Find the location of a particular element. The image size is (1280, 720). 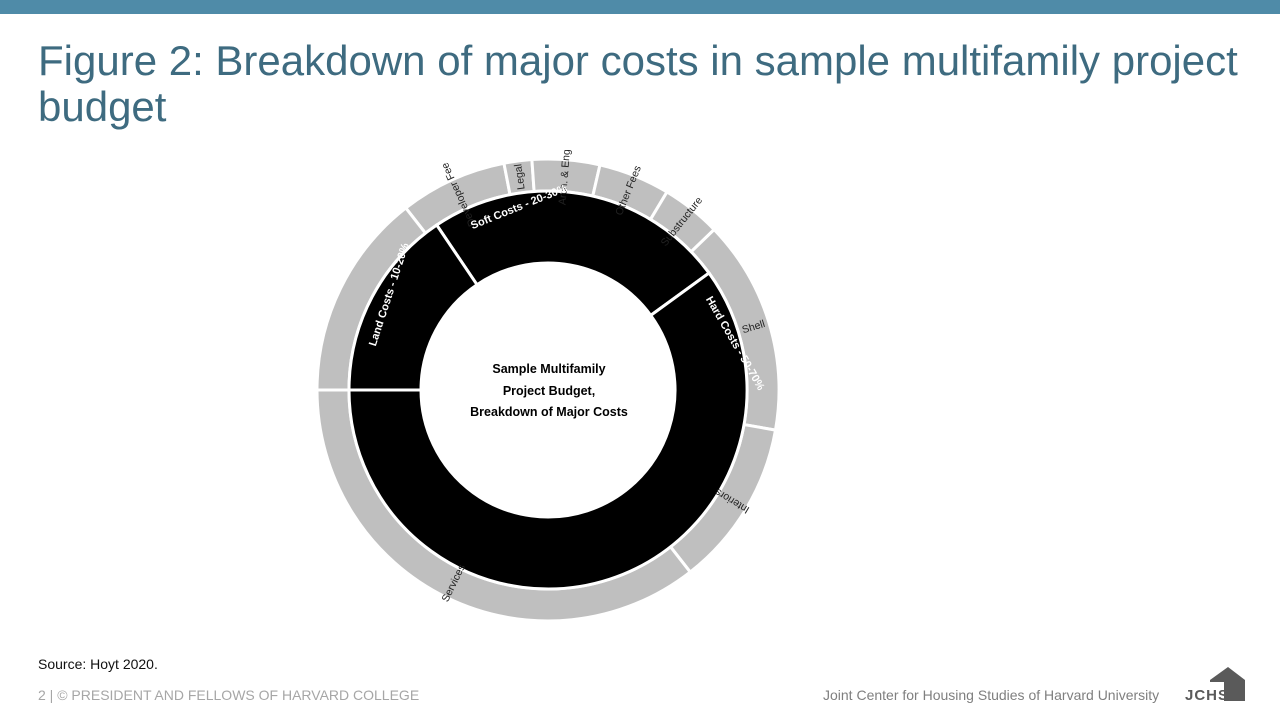

center-label-line-2: Project Budget, is located at coordinates (549, 391).